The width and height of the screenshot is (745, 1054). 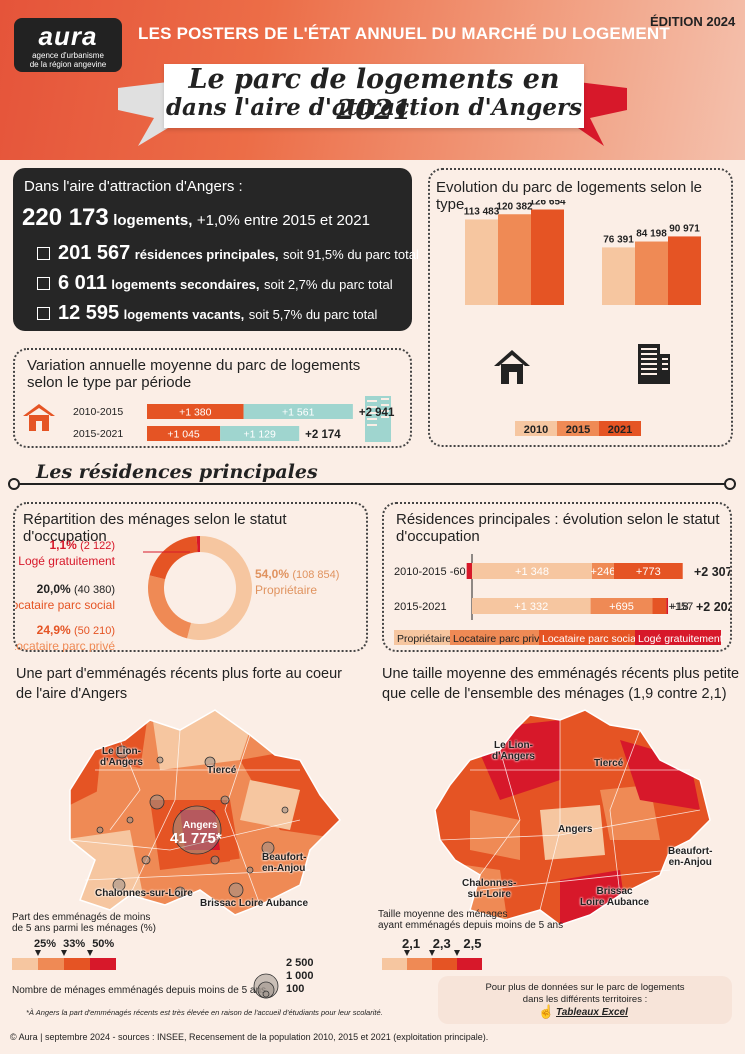 I want to click on item-label: résidences principales,, so click(x=206, y=254).